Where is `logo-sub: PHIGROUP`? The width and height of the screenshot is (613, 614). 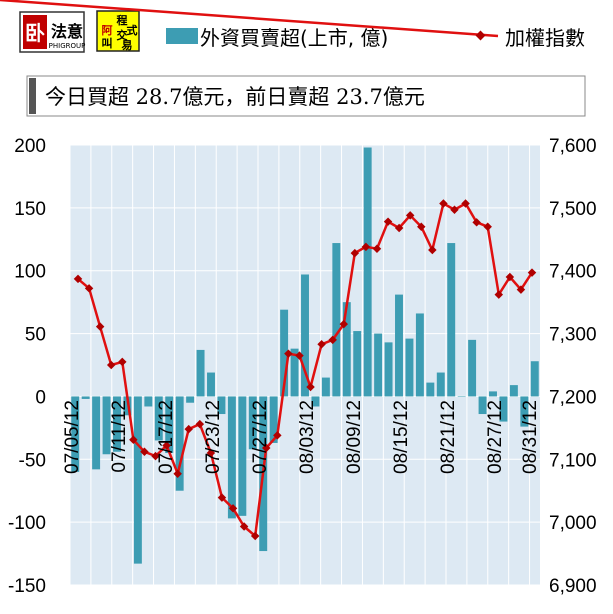
logo-sub: PHIGROUP is located at coordinates (67, 46).